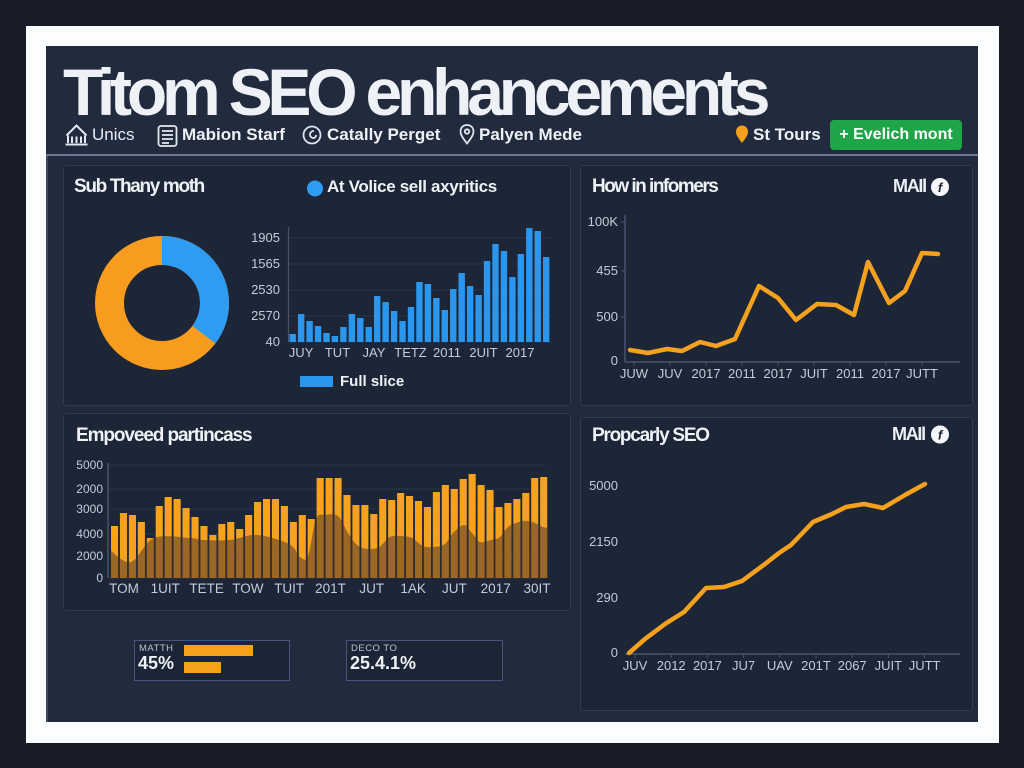  I want to click on svg-text: 2UIT, so click(483, 352).